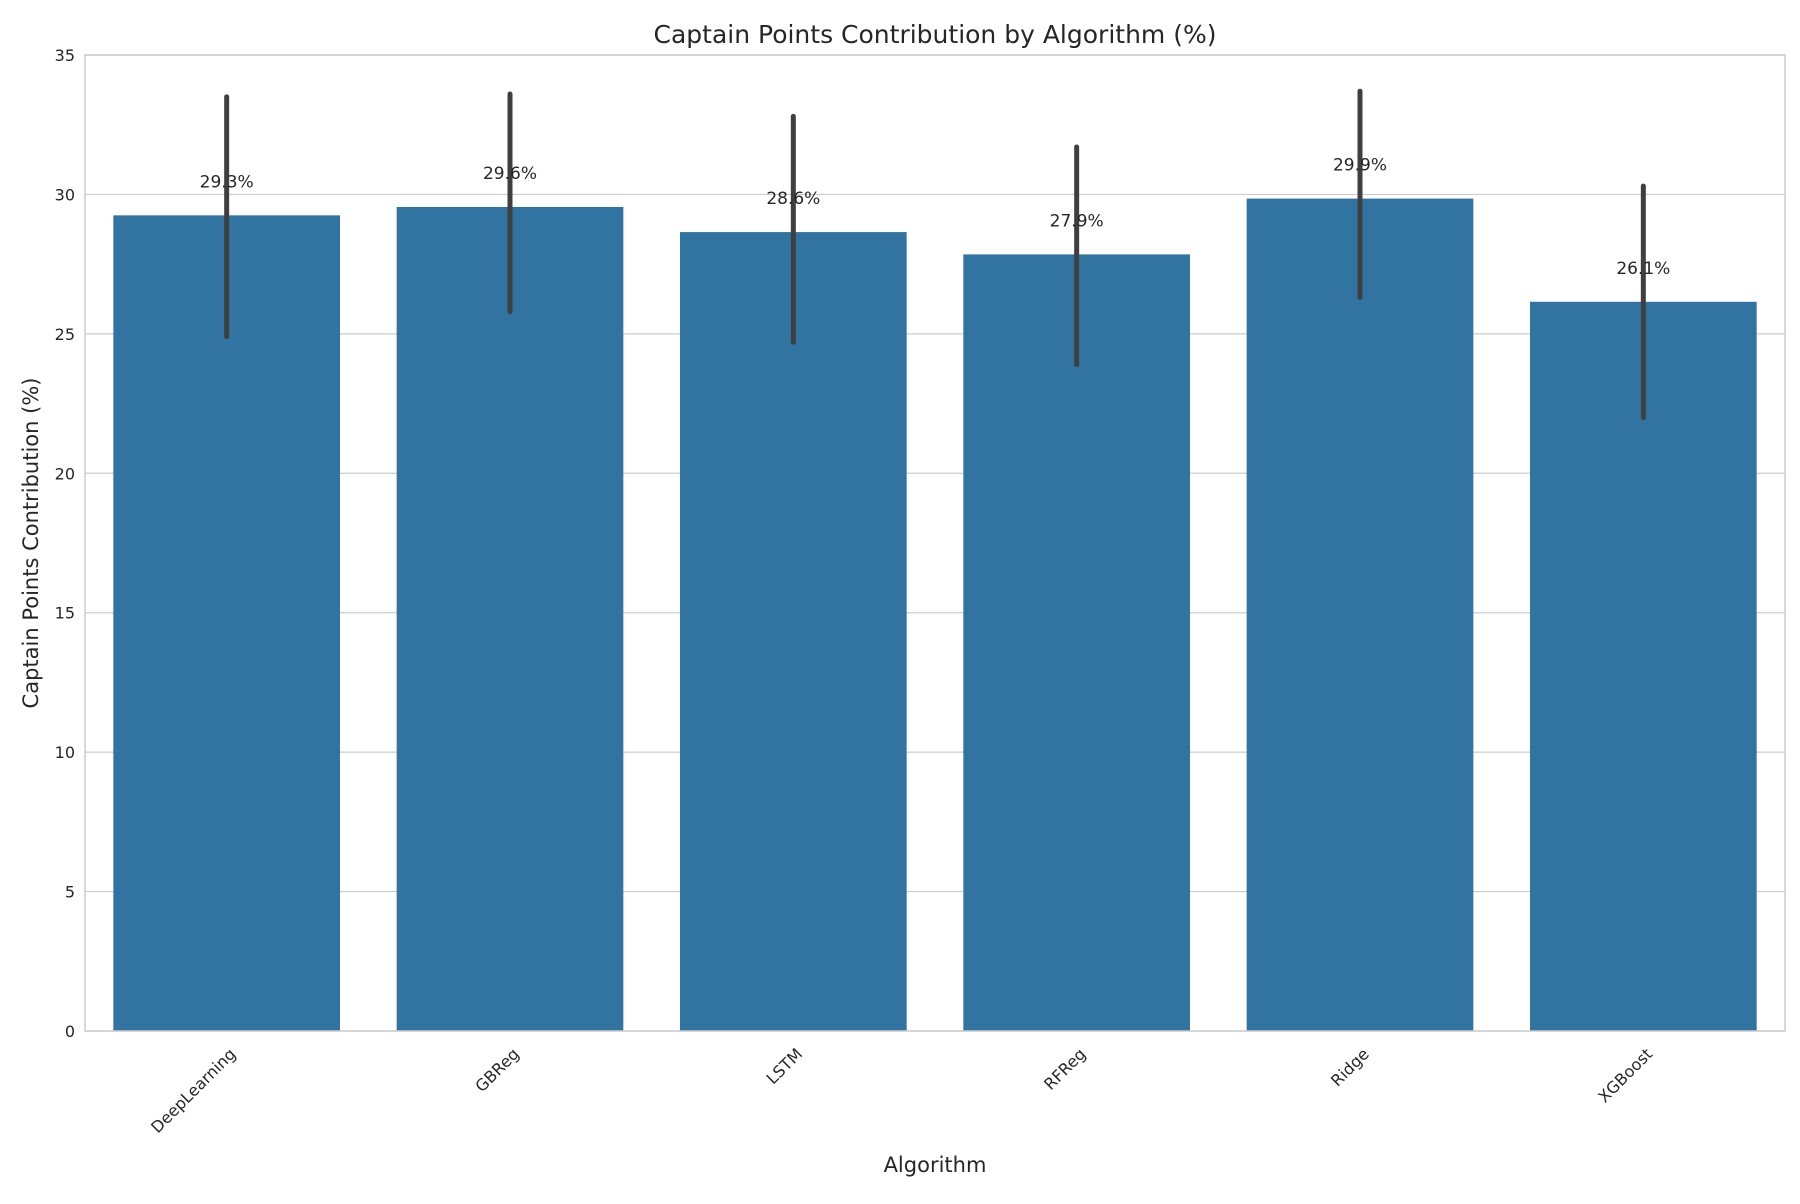  Describe the element at coordinates (65, 473) in the screenshot. I see `y-tick-label: 20` at that location.